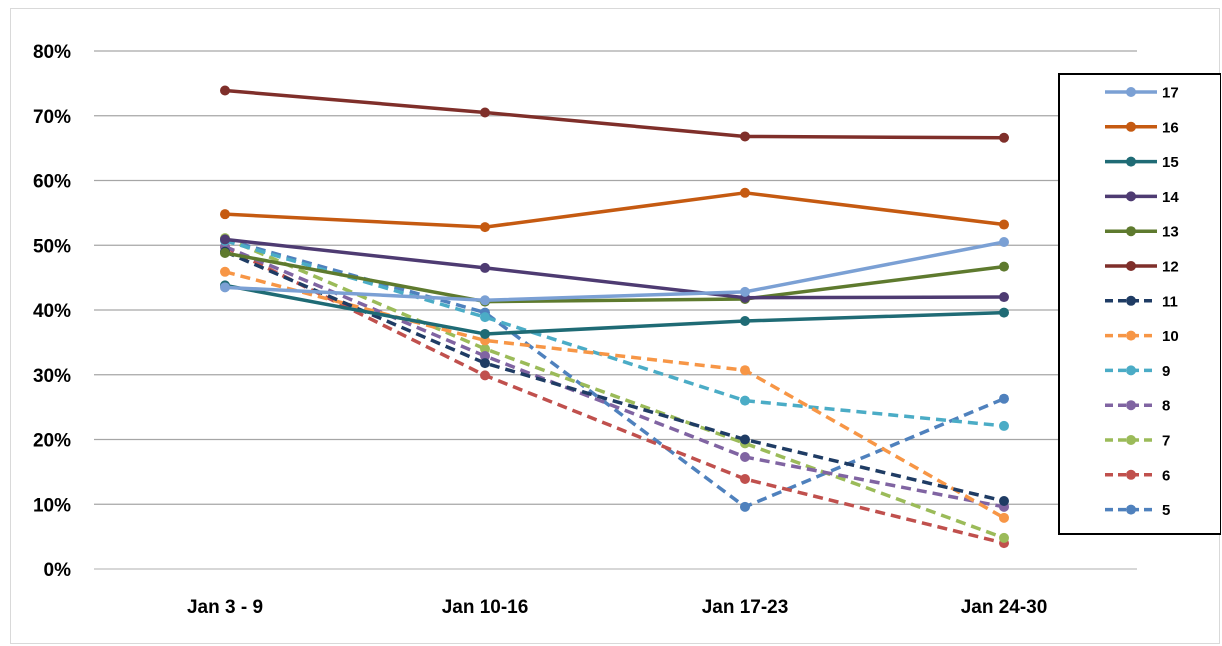  Describe the element at coordinates (1170, 162) in the screenshot. I see `legend-label: 15` at that location.